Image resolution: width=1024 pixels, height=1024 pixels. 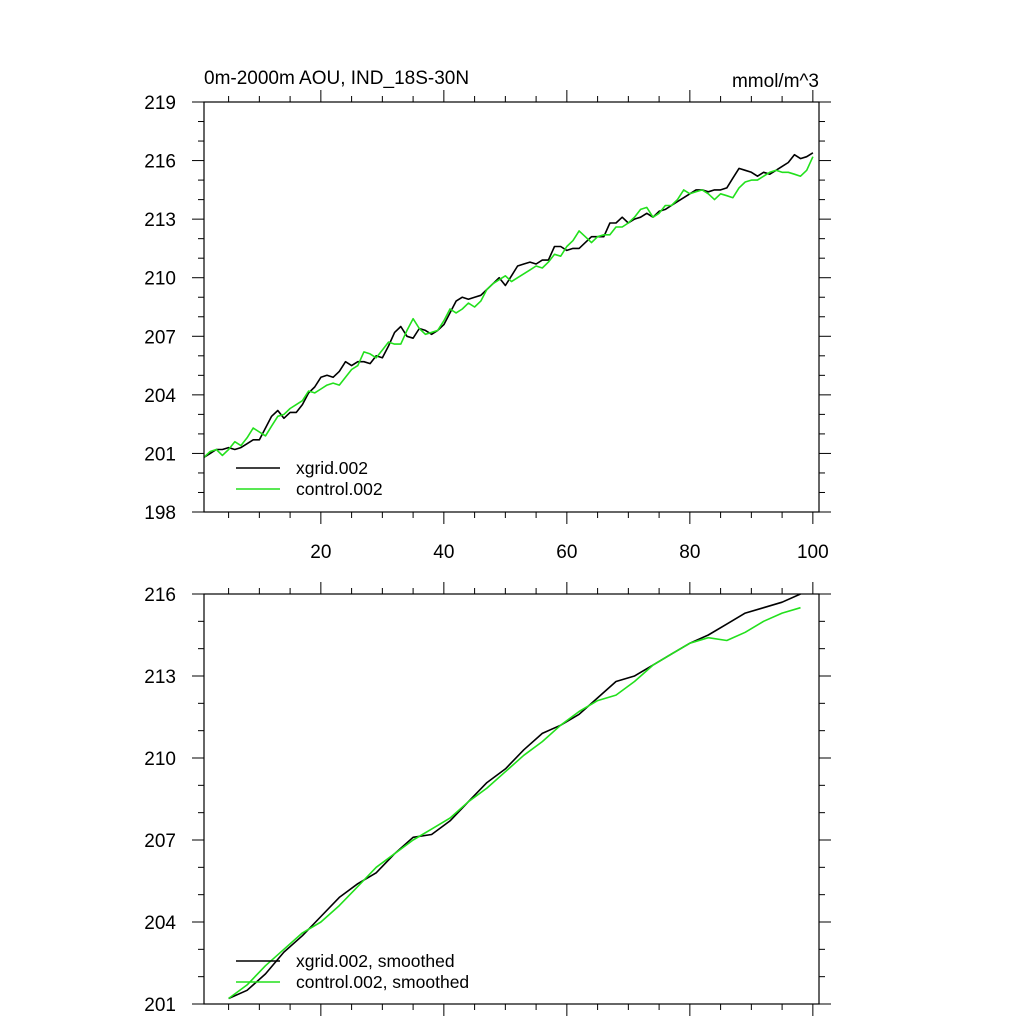 I want to click on top-xtick-label: 40, so click(x=443, y=552).